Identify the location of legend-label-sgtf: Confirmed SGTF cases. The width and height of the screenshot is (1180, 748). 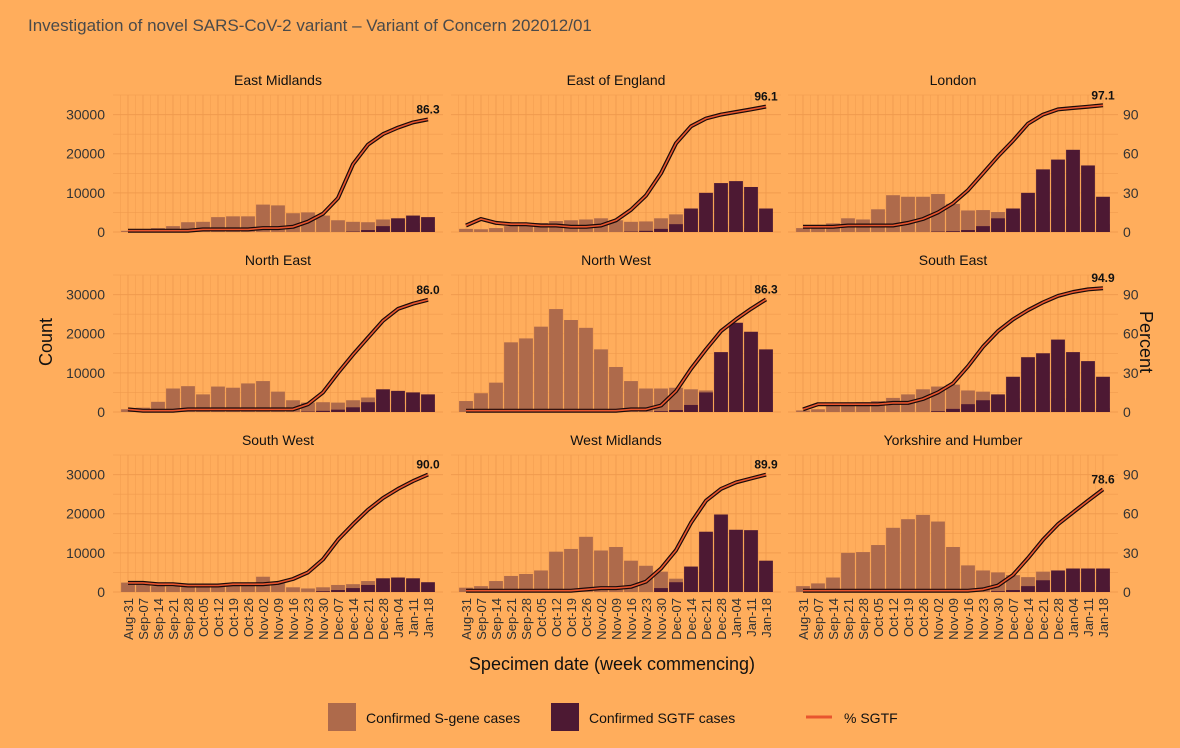
(662, 718).